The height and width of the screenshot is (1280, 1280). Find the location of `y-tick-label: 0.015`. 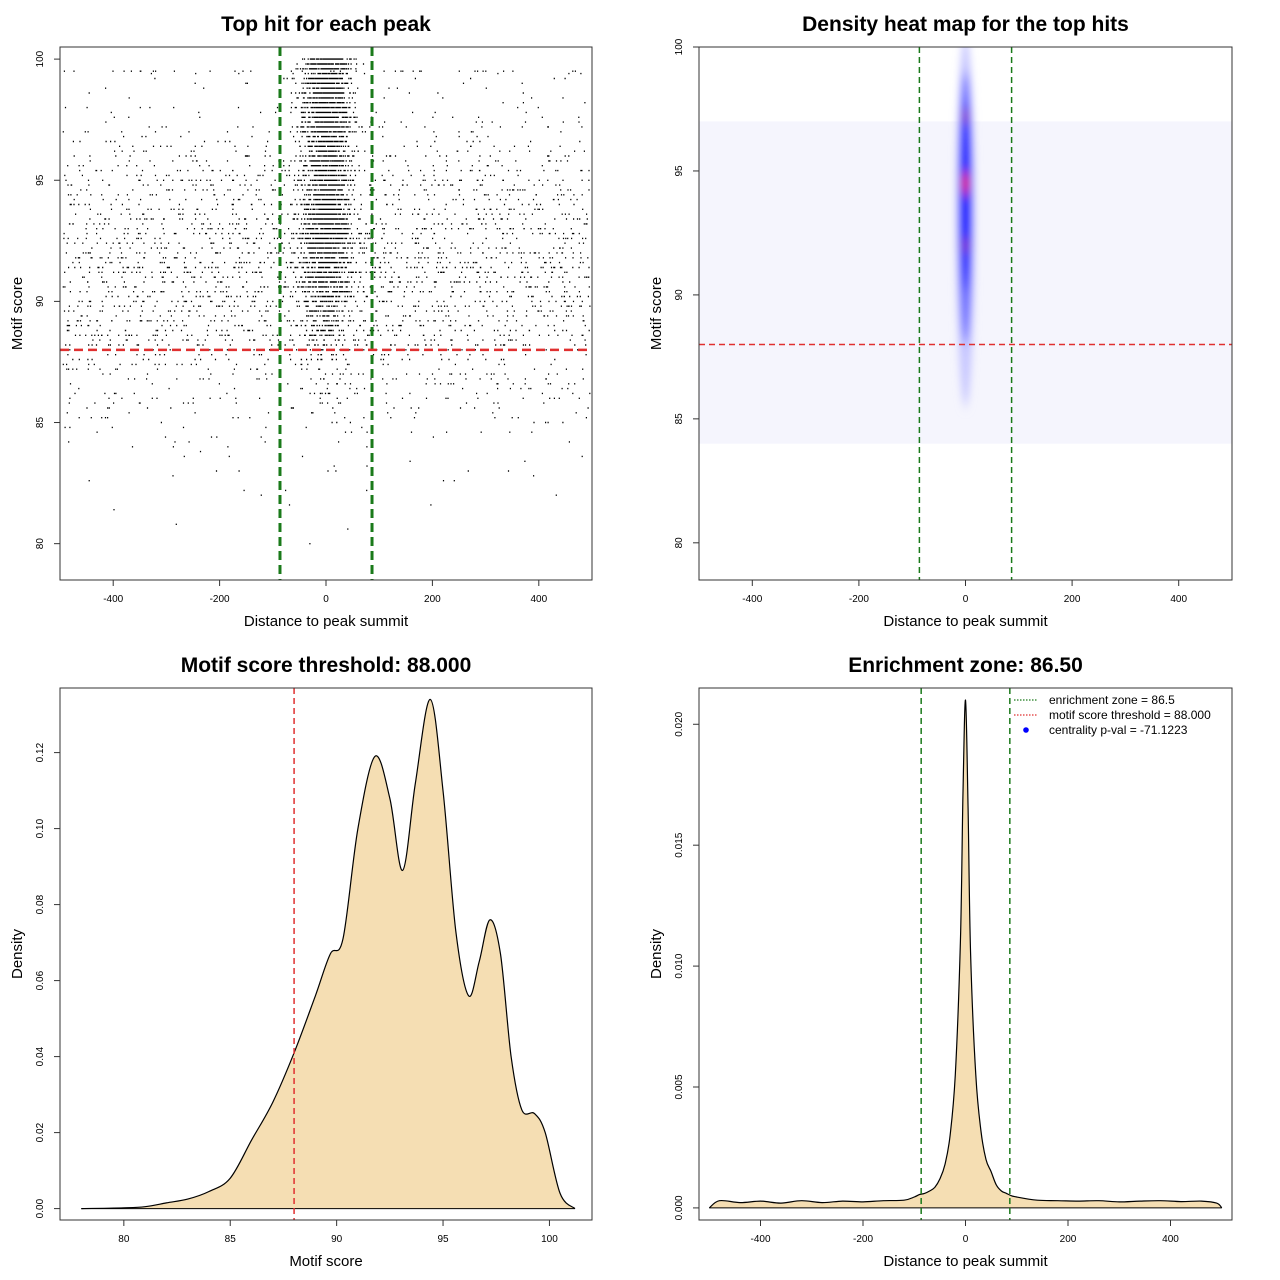

y-tick-label: 0.015 is located at coordinates (679, 844).